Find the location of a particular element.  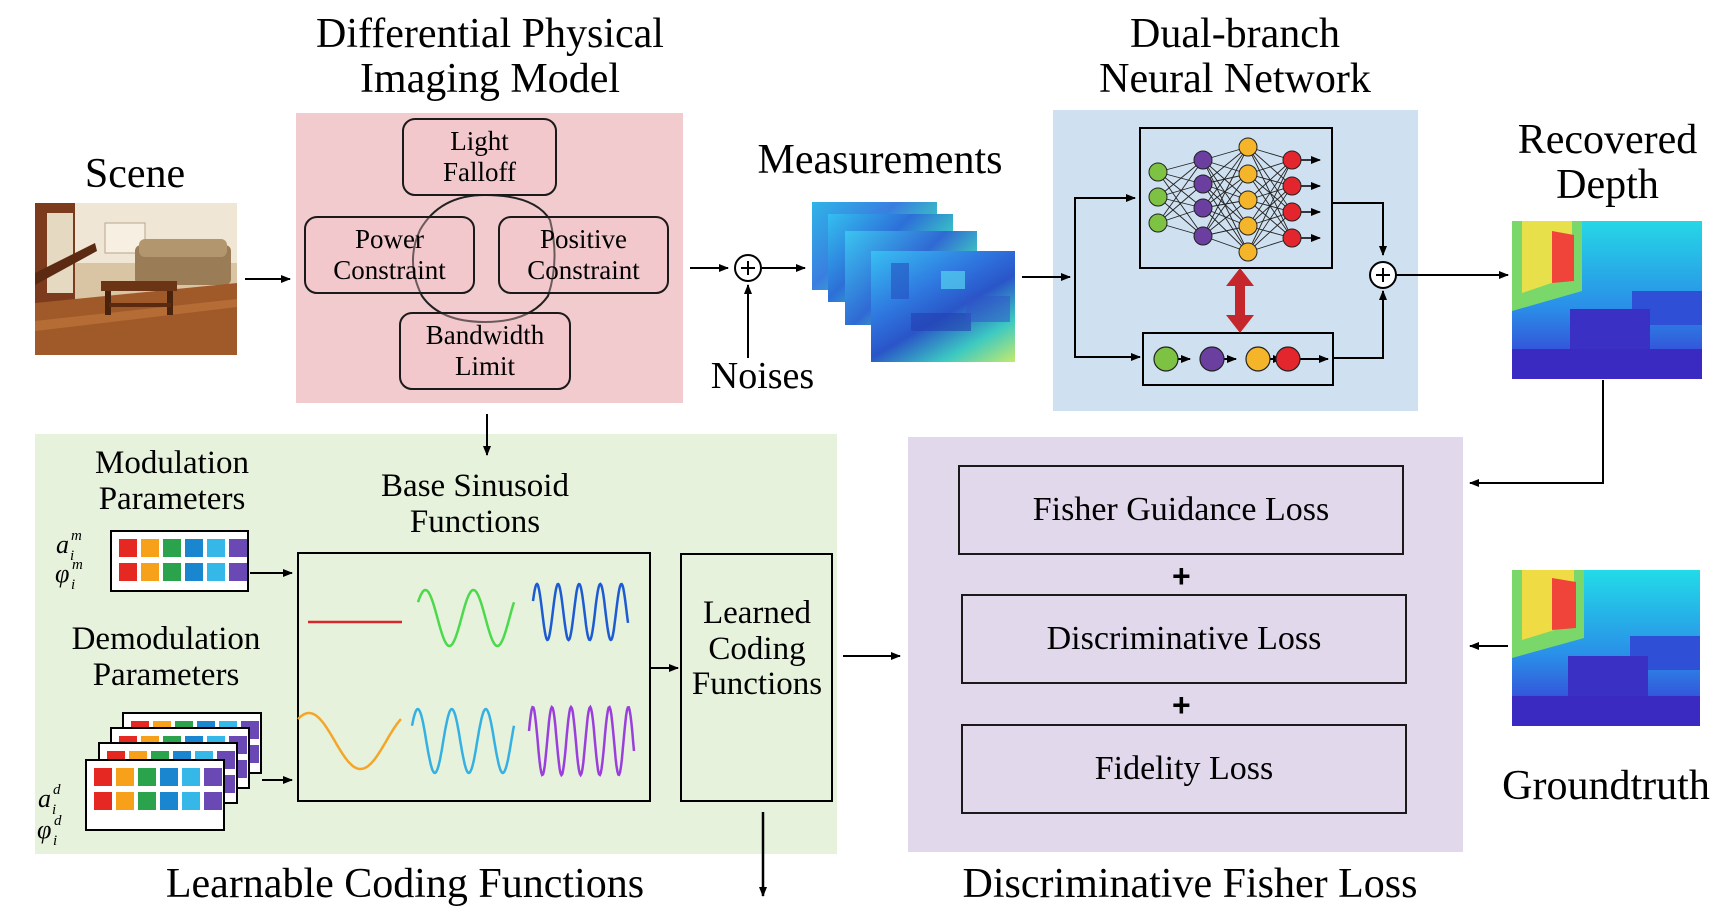

mlp-nodes is located at coordinates (1225, 199).